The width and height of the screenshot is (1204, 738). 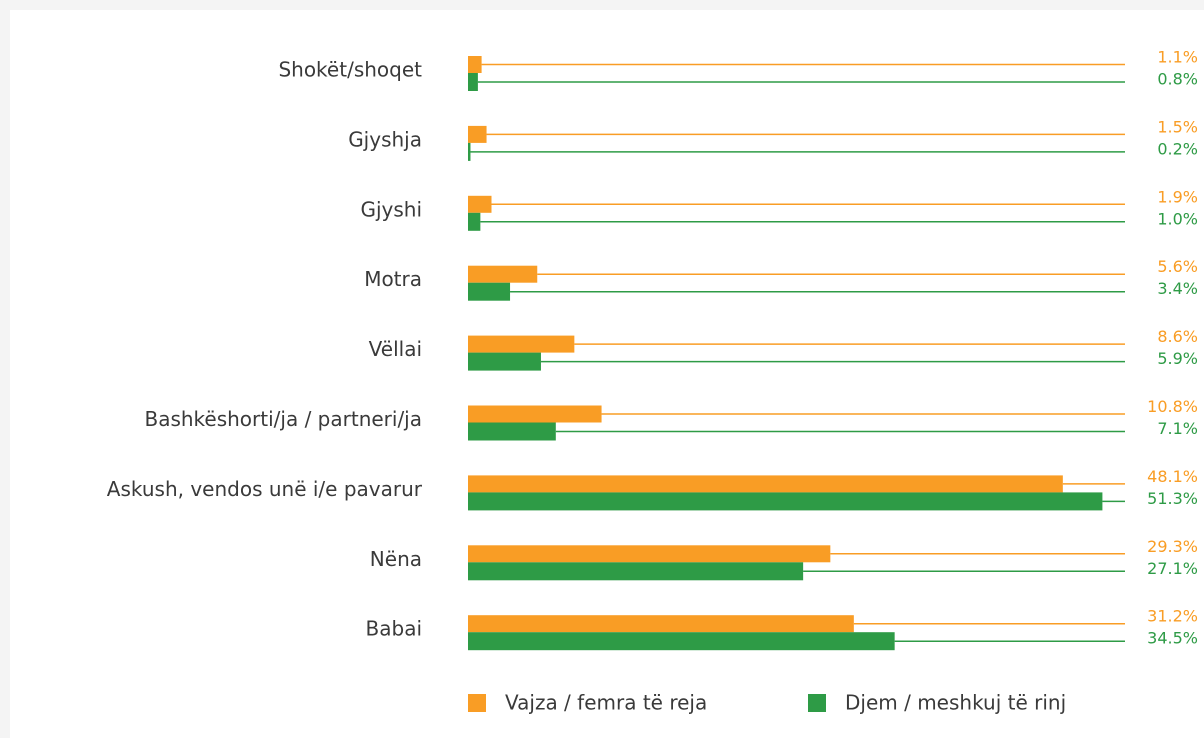 I want to click on category-label: Gjyshja, so click(x=385, y=139).